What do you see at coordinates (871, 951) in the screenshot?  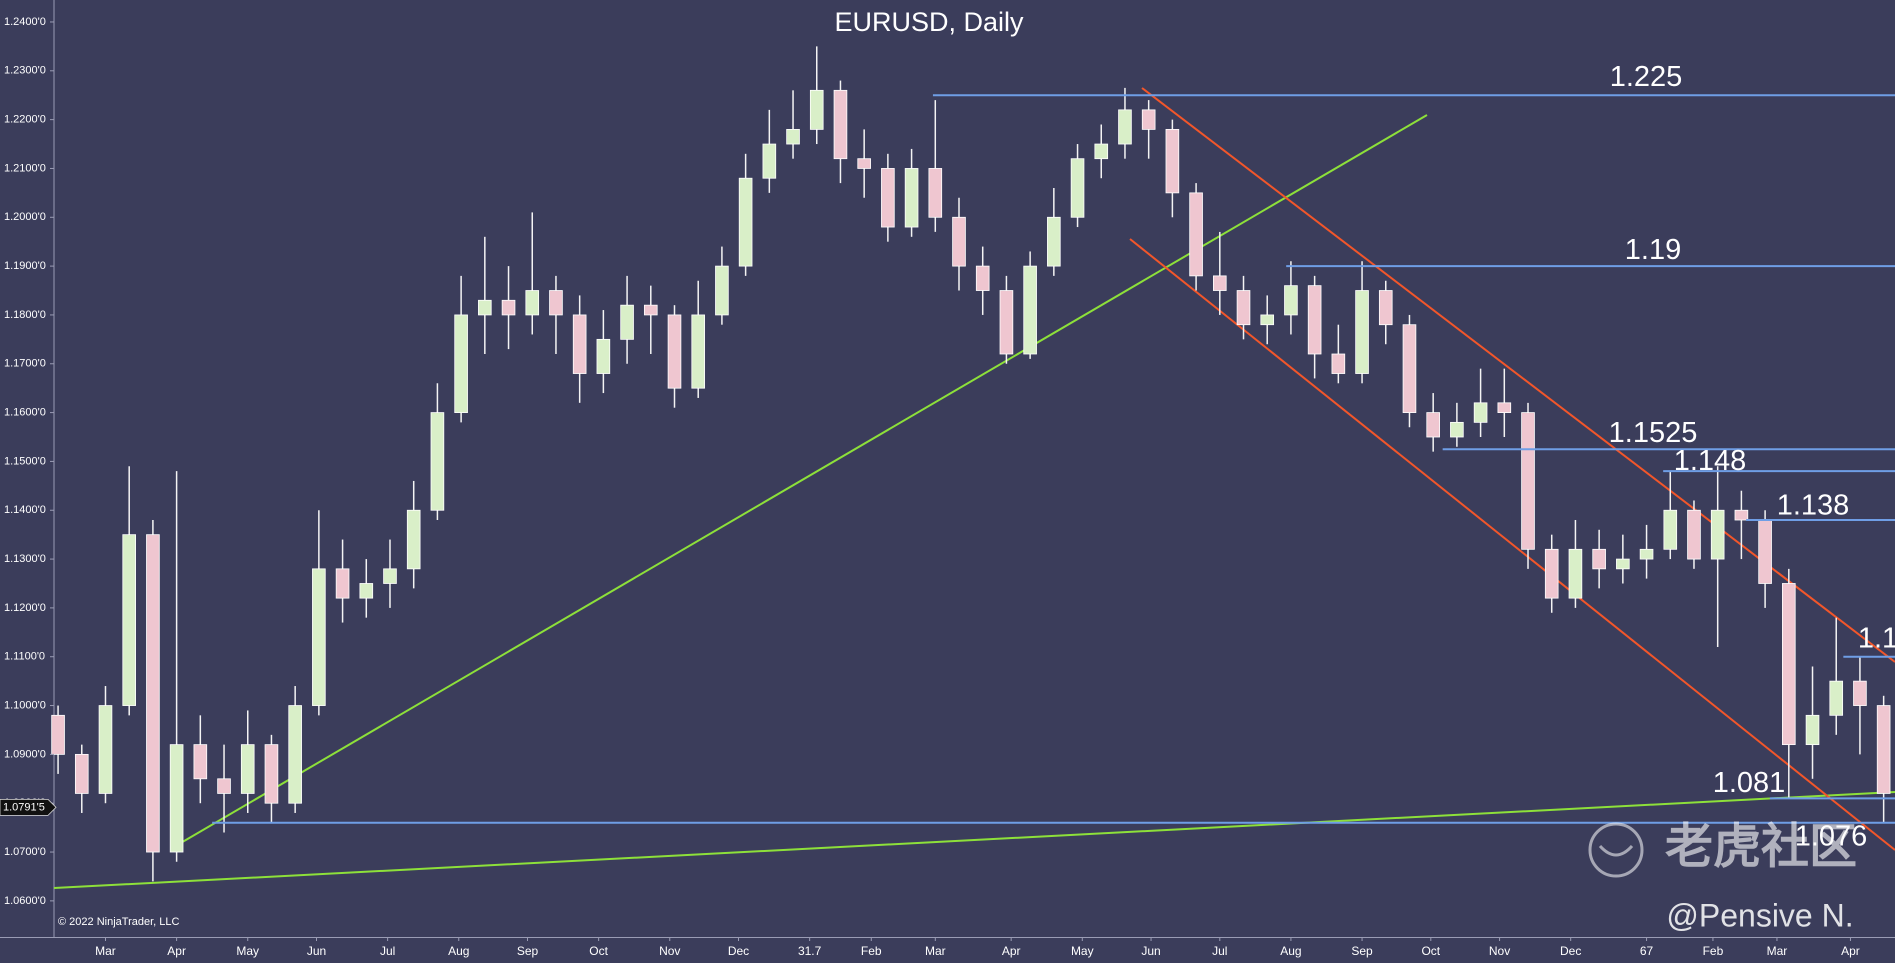 I see `x-tick-label: Feb` at bounding box center [871, 951].